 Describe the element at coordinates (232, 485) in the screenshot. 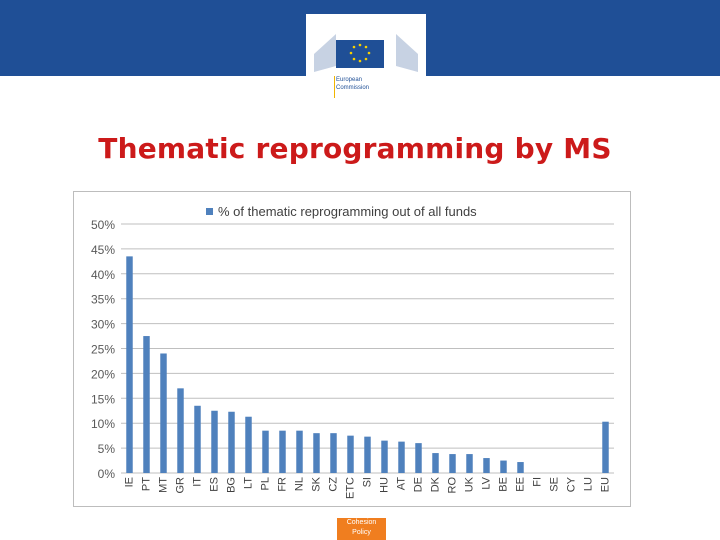

I see `x-tick-label: BG` at that location.